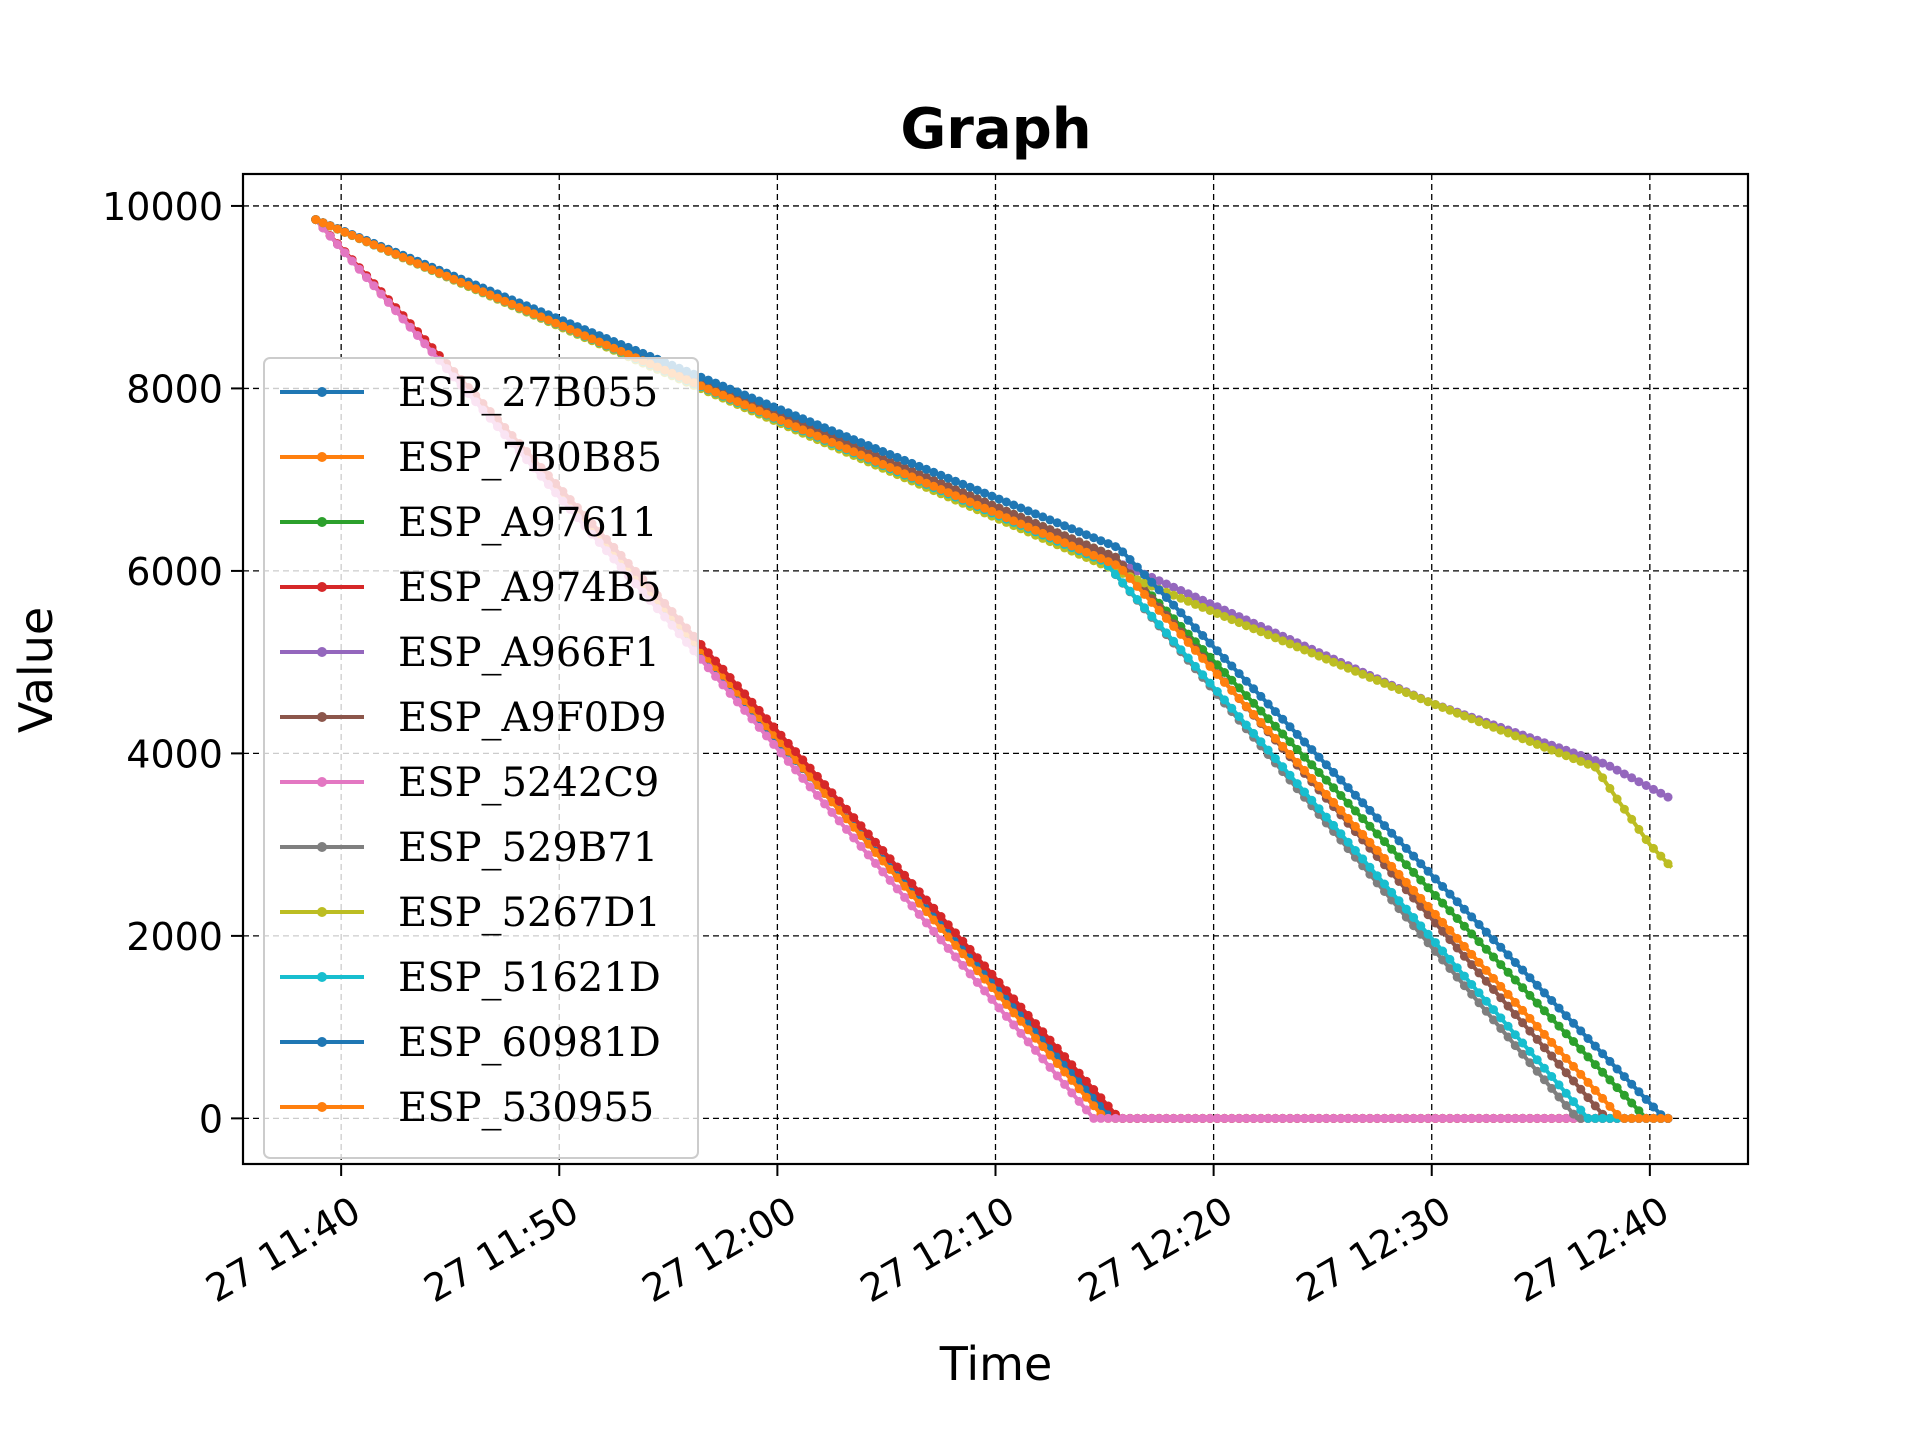  I want to click on y-tick-label: 10000, so click(162, 207).